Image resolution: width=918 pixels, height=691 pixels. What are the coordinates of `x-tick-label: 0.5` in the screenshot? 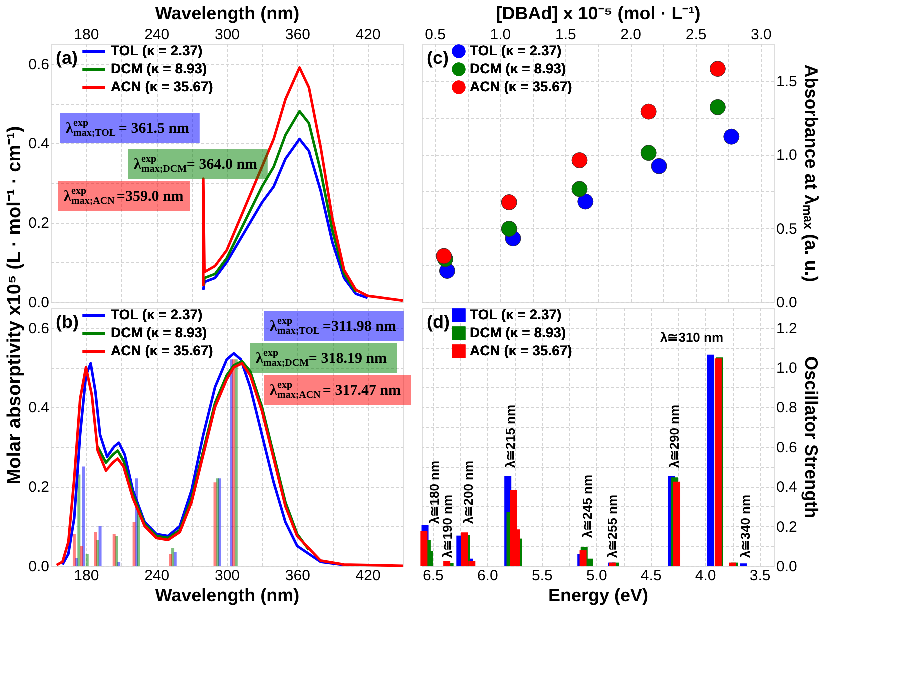 It's located at (435, 35).